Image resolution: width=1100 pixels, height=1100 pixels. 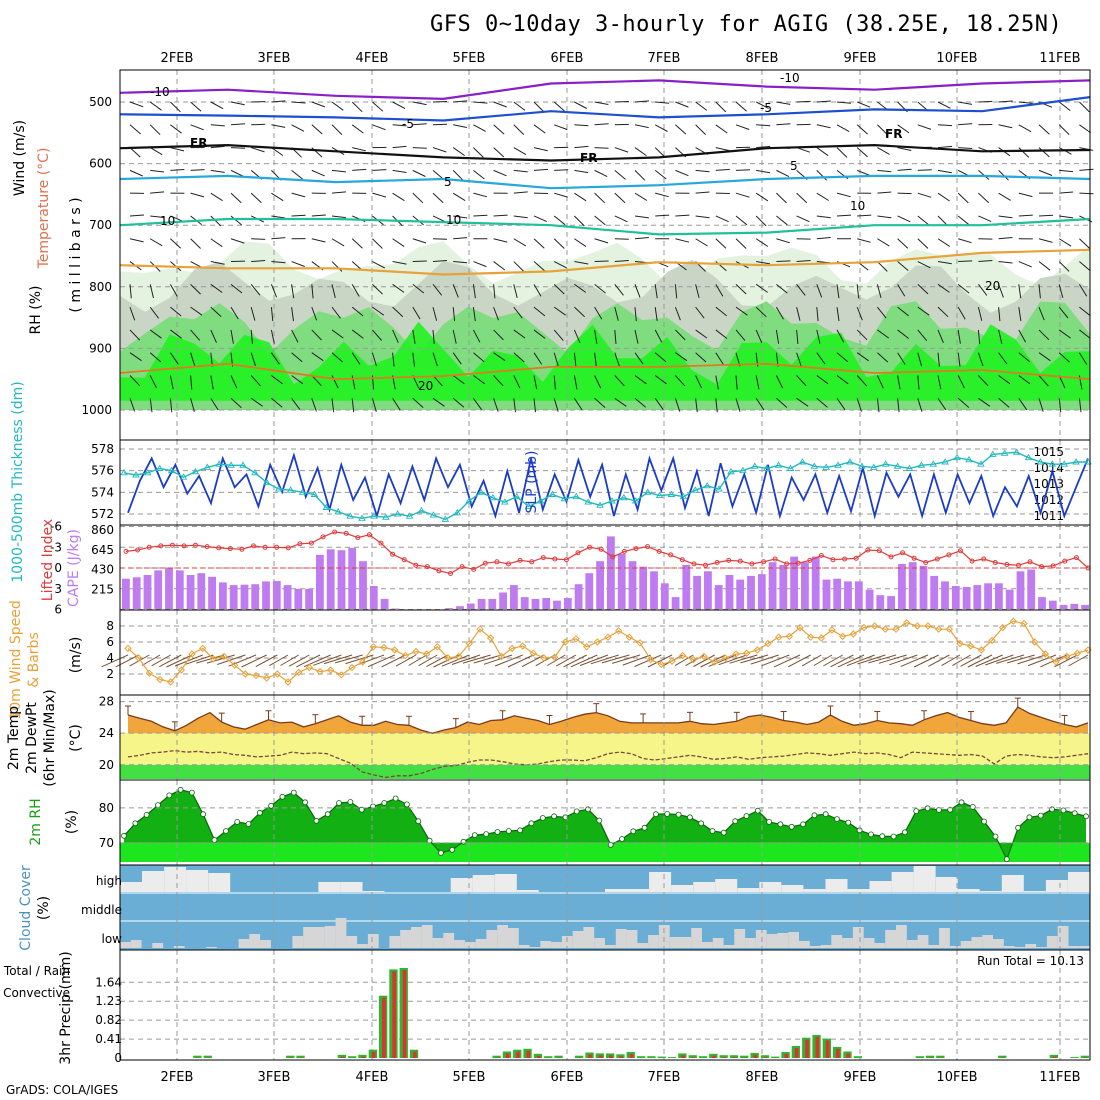 What do you see at coordinates (790, 78) in the screenshot?
I see `contour-label--10: -10` at bounding box center [790, 78].